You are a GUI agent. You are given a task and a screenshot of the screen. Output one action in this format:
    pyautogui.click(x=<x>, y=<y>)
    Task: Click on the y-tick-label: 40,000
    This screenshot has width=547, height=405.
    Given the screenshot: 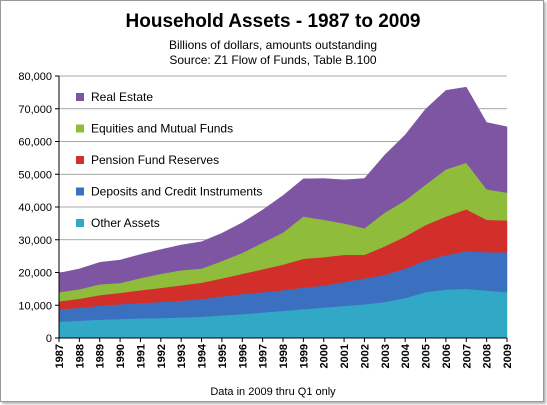 What is the action you would take?
    pyautogui.click(x=35, y=208)
    